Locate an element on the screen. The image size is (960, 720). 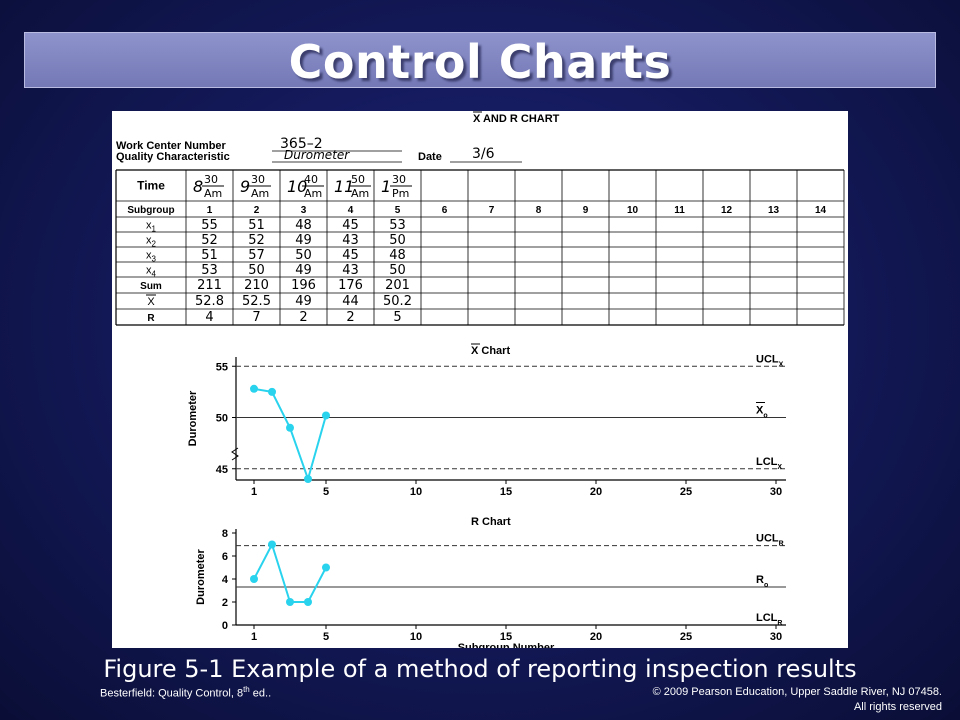
time-hour: 1 is located at coordinates (386, 186).